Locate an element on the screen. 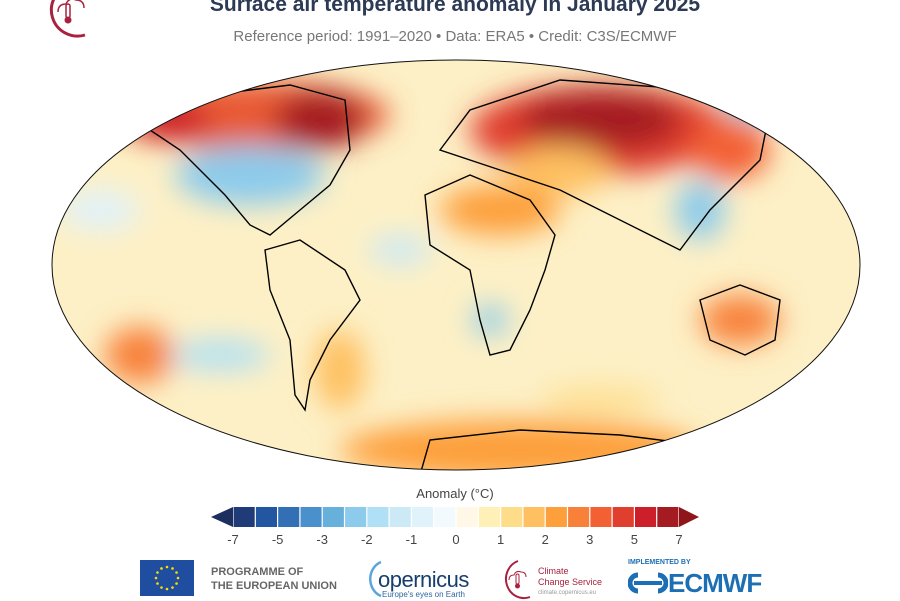 This screenshot has height=601, width=900. colorbar-tick-label: -5 is located at coordinates (277, 539).